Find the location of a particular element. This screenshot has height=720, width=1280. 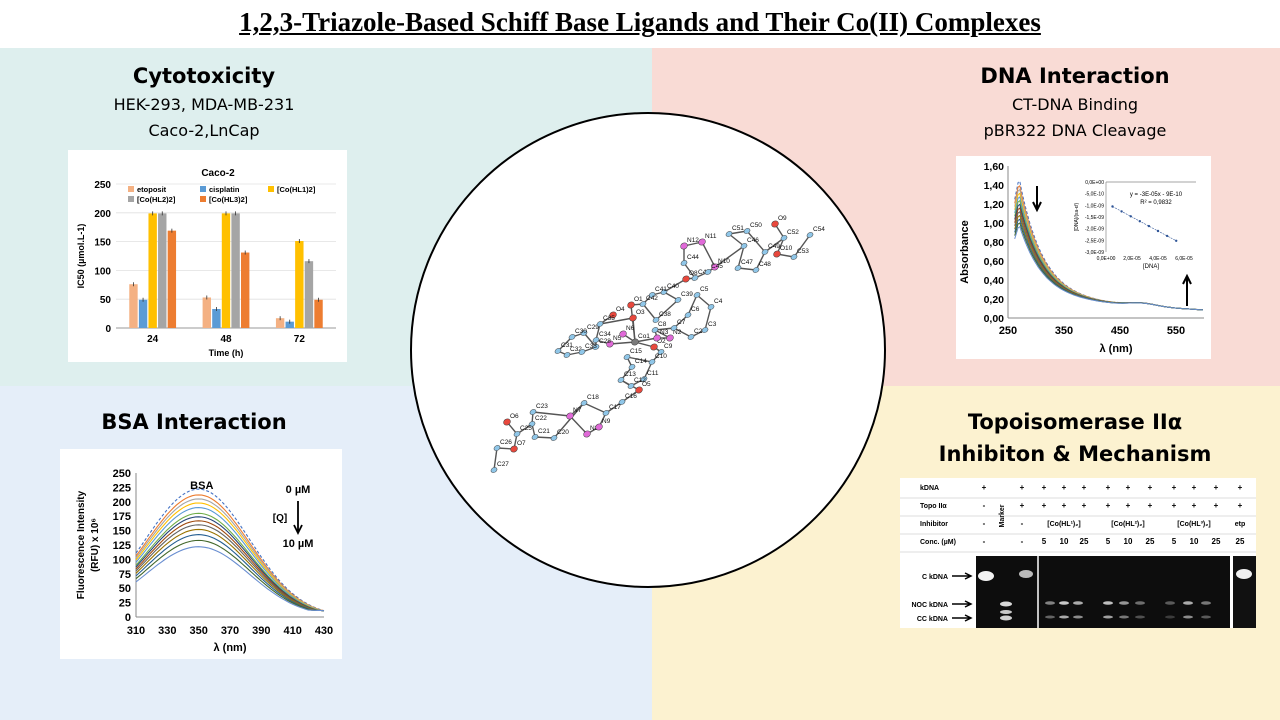

atom-label: C49 is located at coordinates (774, 246).